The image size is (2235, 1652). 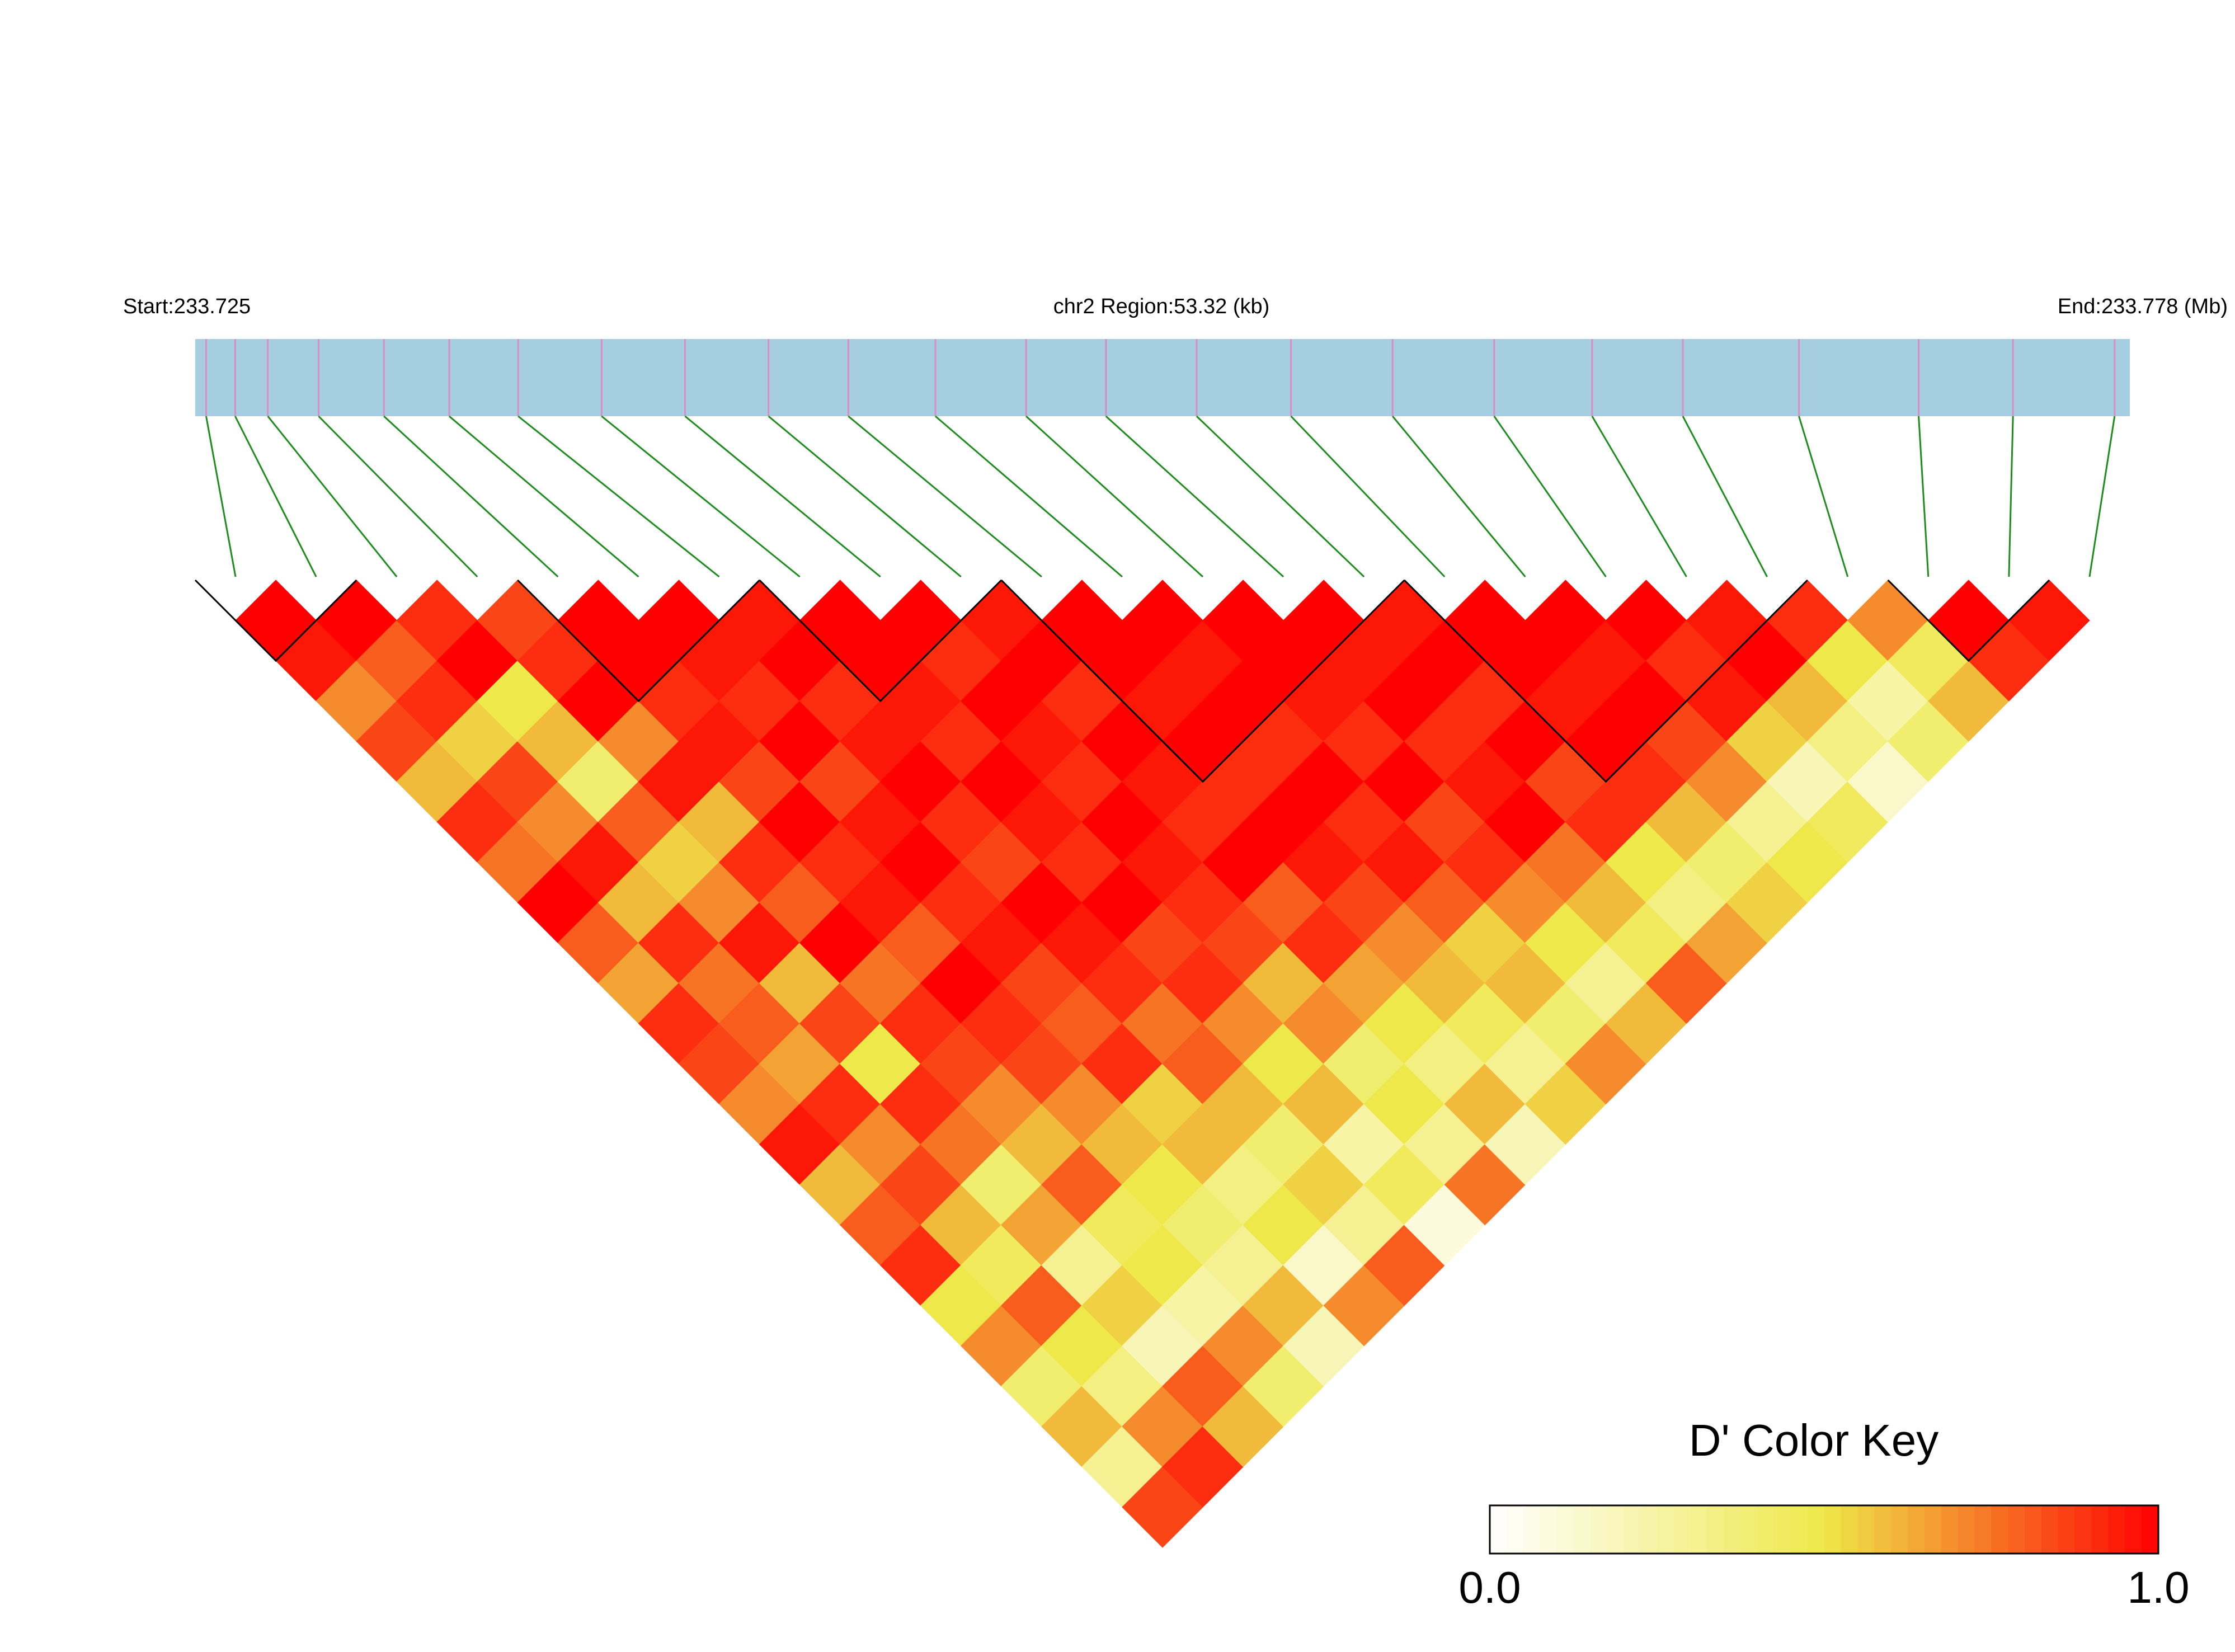 What do you see at coordinates (1814, 1440) in the screenshot?
I see `colorbar-title: D' Color Key` at bounding box center [1814, 1440].